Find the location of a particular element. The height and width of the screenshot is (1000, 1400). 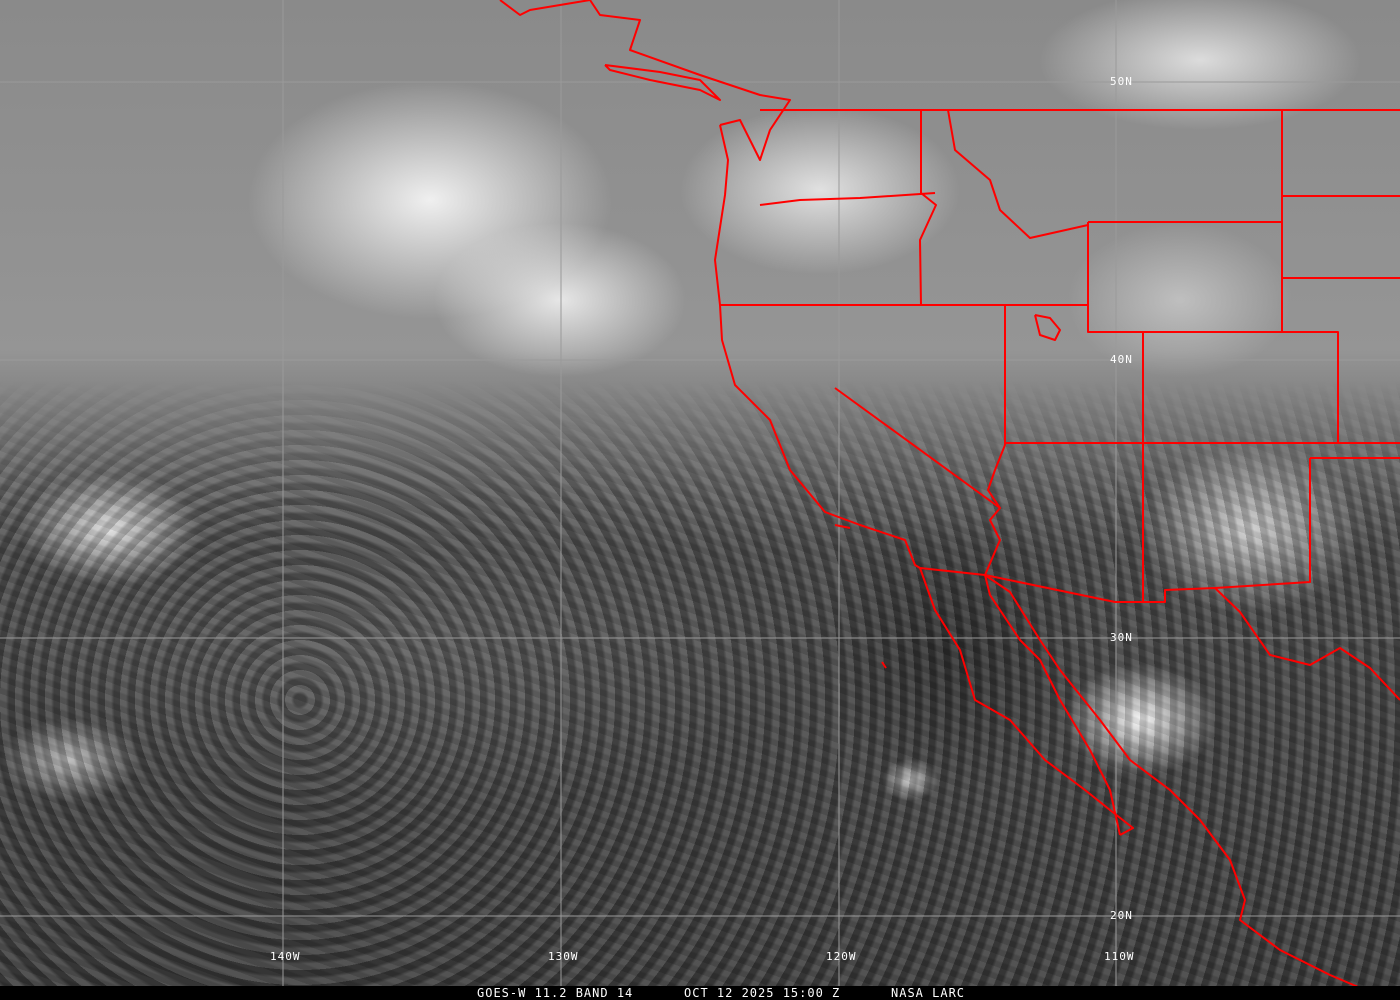

vancouver-island is located at coordinates (662, 82).